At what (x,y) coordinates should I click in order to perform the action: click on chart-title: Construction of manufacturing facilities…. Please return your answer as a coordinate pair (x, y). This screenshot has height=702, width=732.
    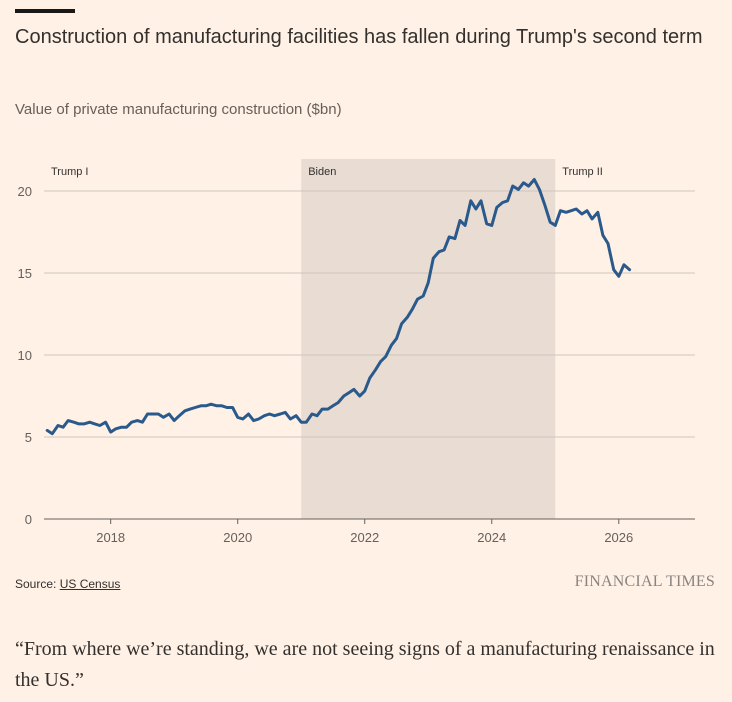
    Looking at the image, I should click on (359, 37).